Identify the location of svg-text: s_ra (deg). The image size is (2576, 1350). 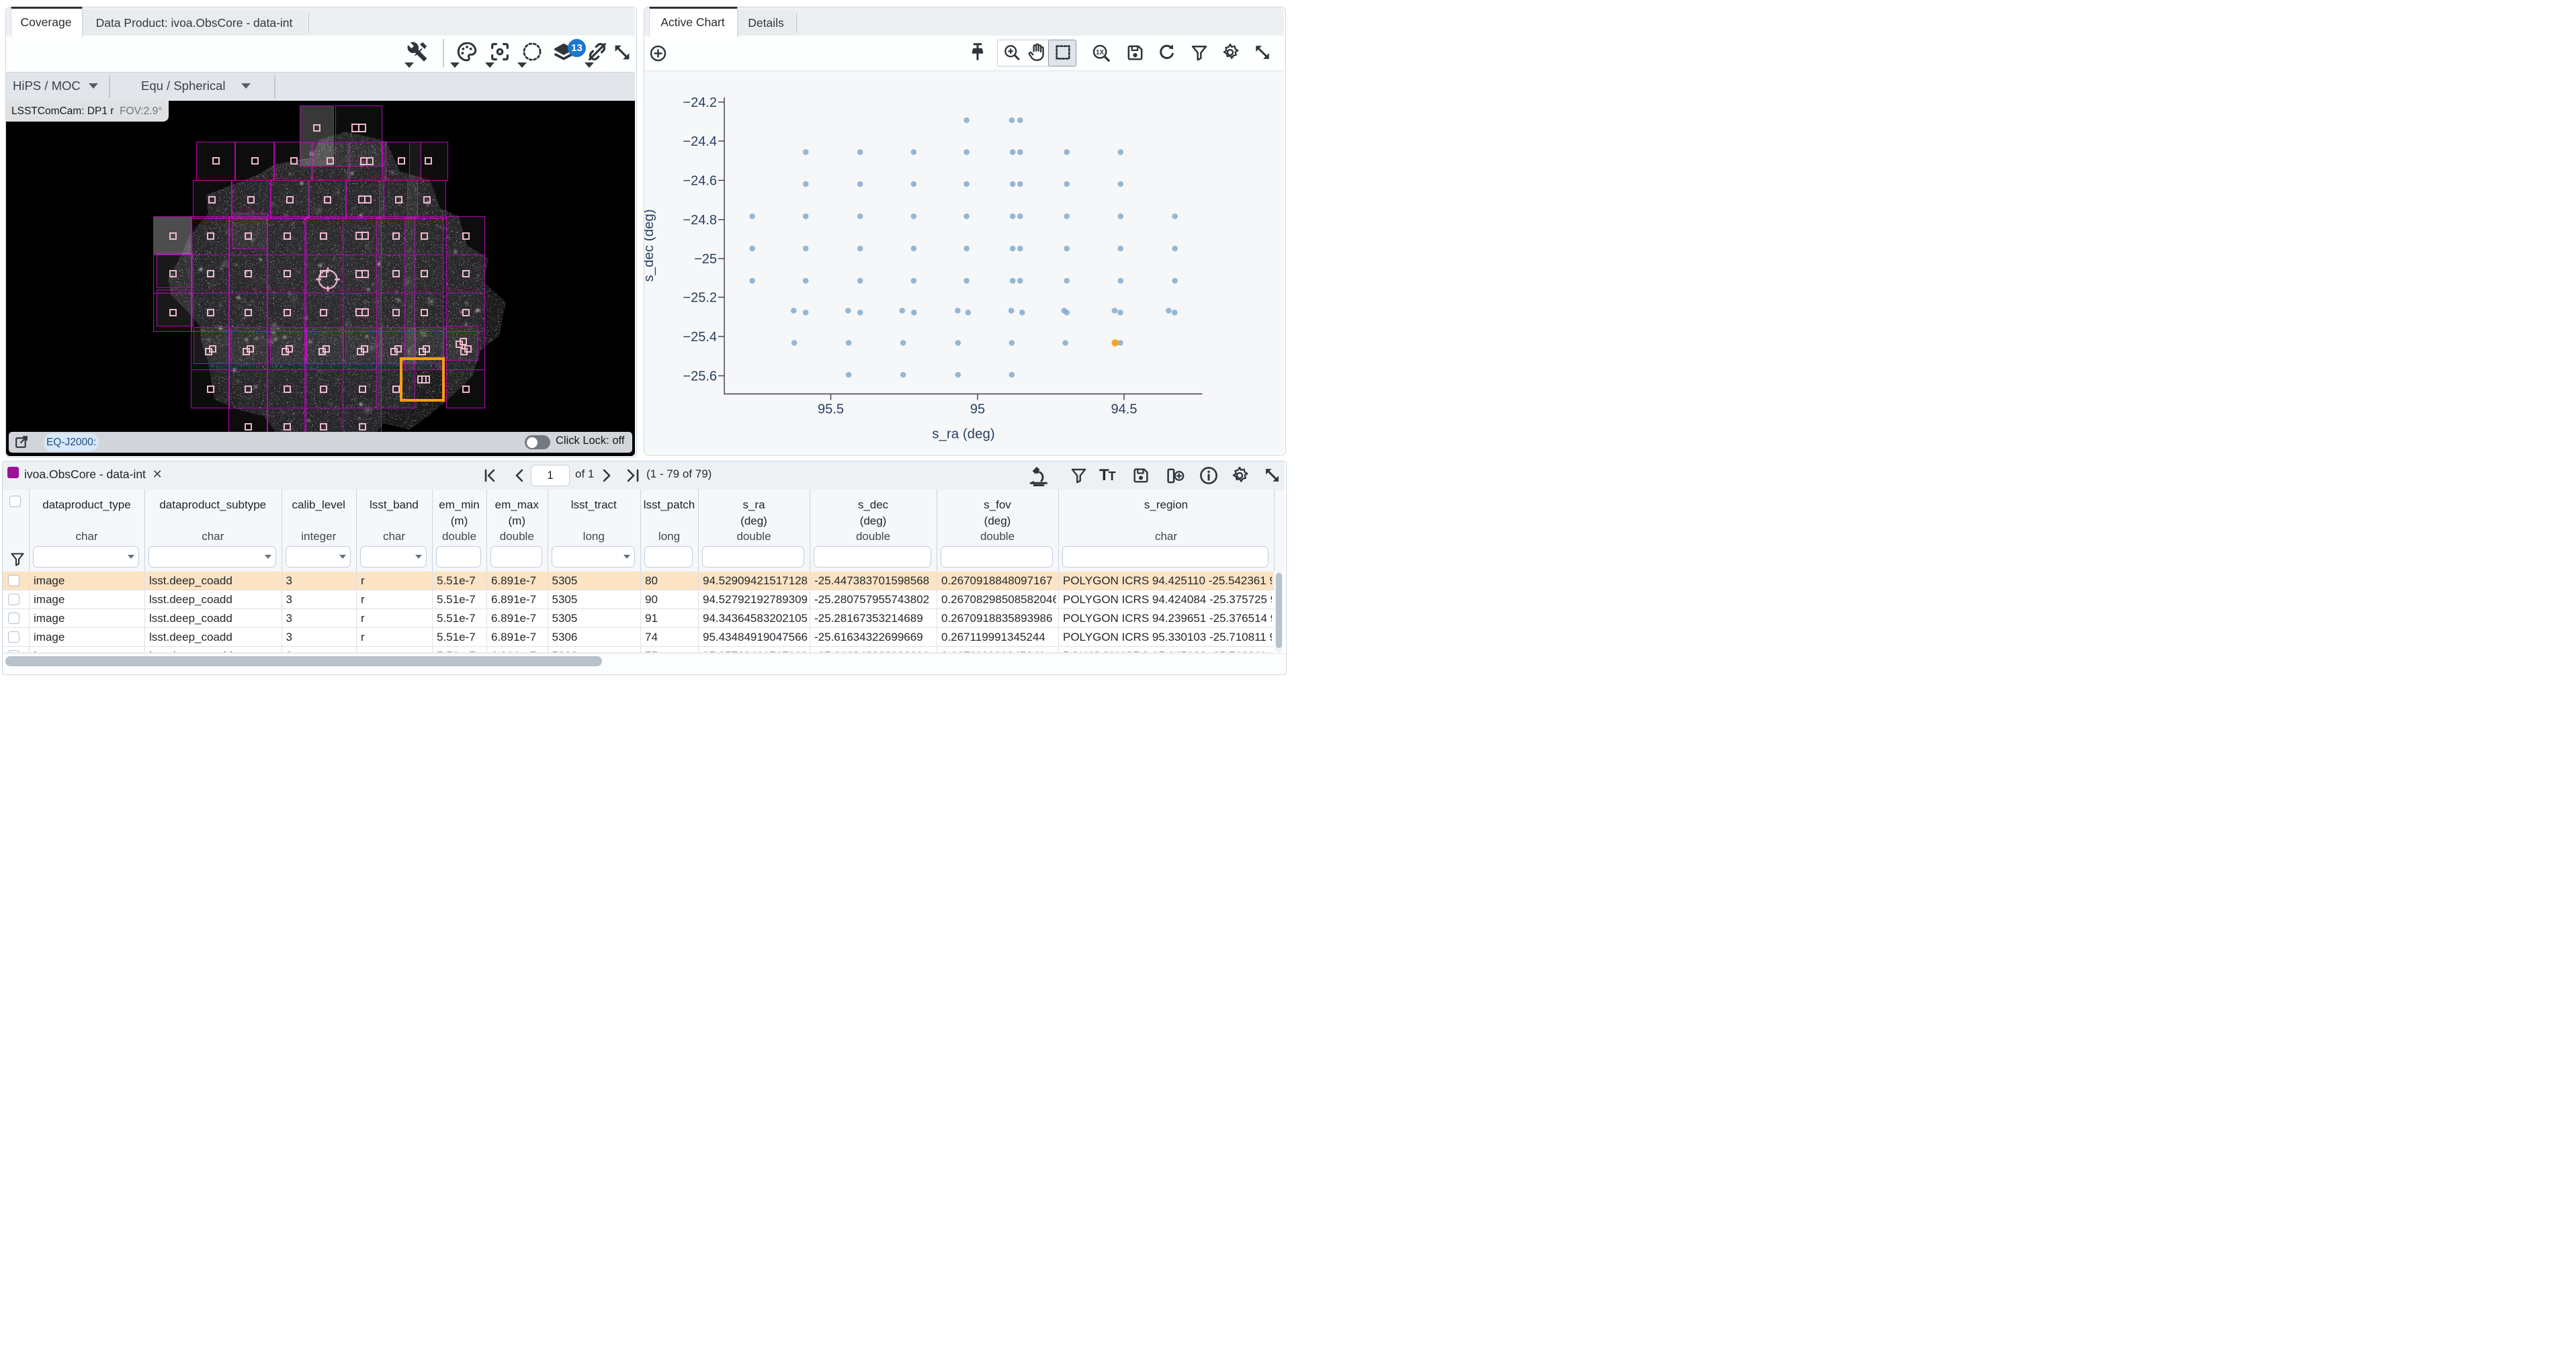
(963, 434).